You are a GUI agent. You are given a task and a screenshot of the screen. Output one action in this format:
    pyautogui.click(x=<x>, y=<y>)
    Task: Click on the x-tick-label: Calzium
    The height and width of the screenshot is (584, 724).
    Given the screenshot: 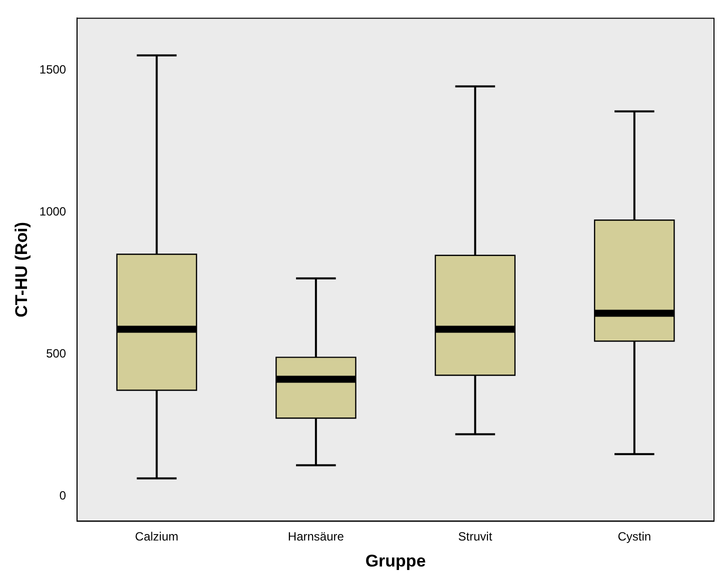 What is the action you would take?
    pyautogui.click(x=156, y=537)
    